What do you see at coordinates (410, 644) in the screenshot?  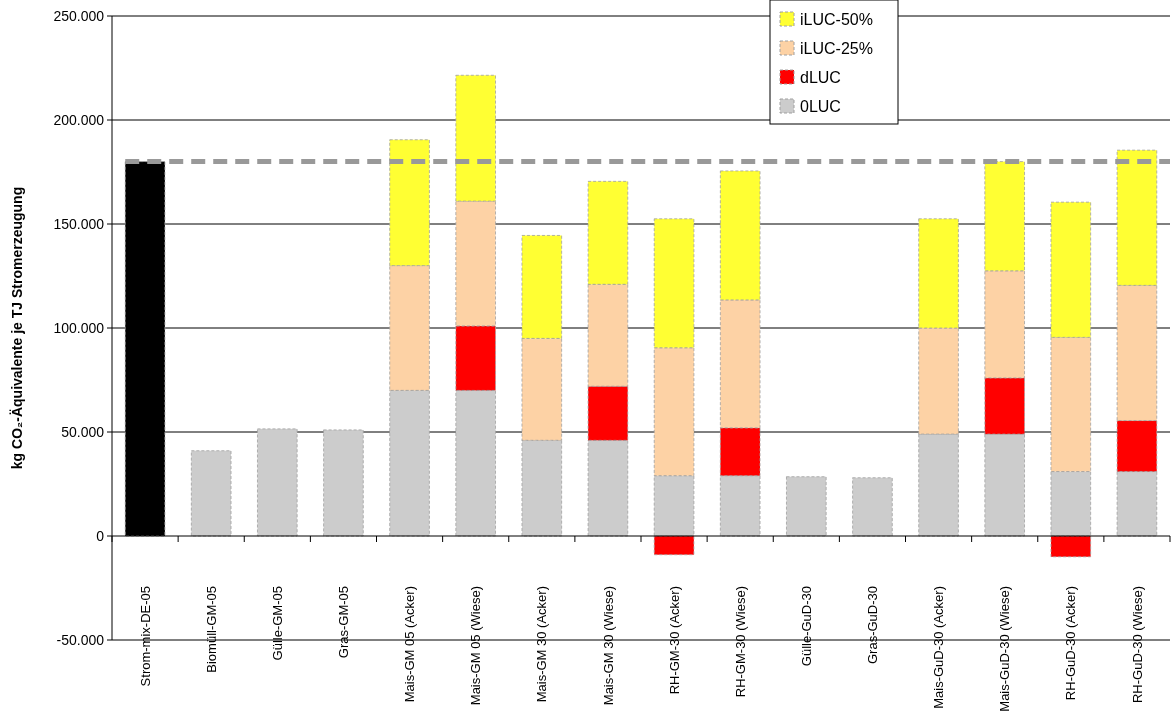 I see `x-tick-label: Mais-GM 05 (Acker)` at bounding box center [410, 644].